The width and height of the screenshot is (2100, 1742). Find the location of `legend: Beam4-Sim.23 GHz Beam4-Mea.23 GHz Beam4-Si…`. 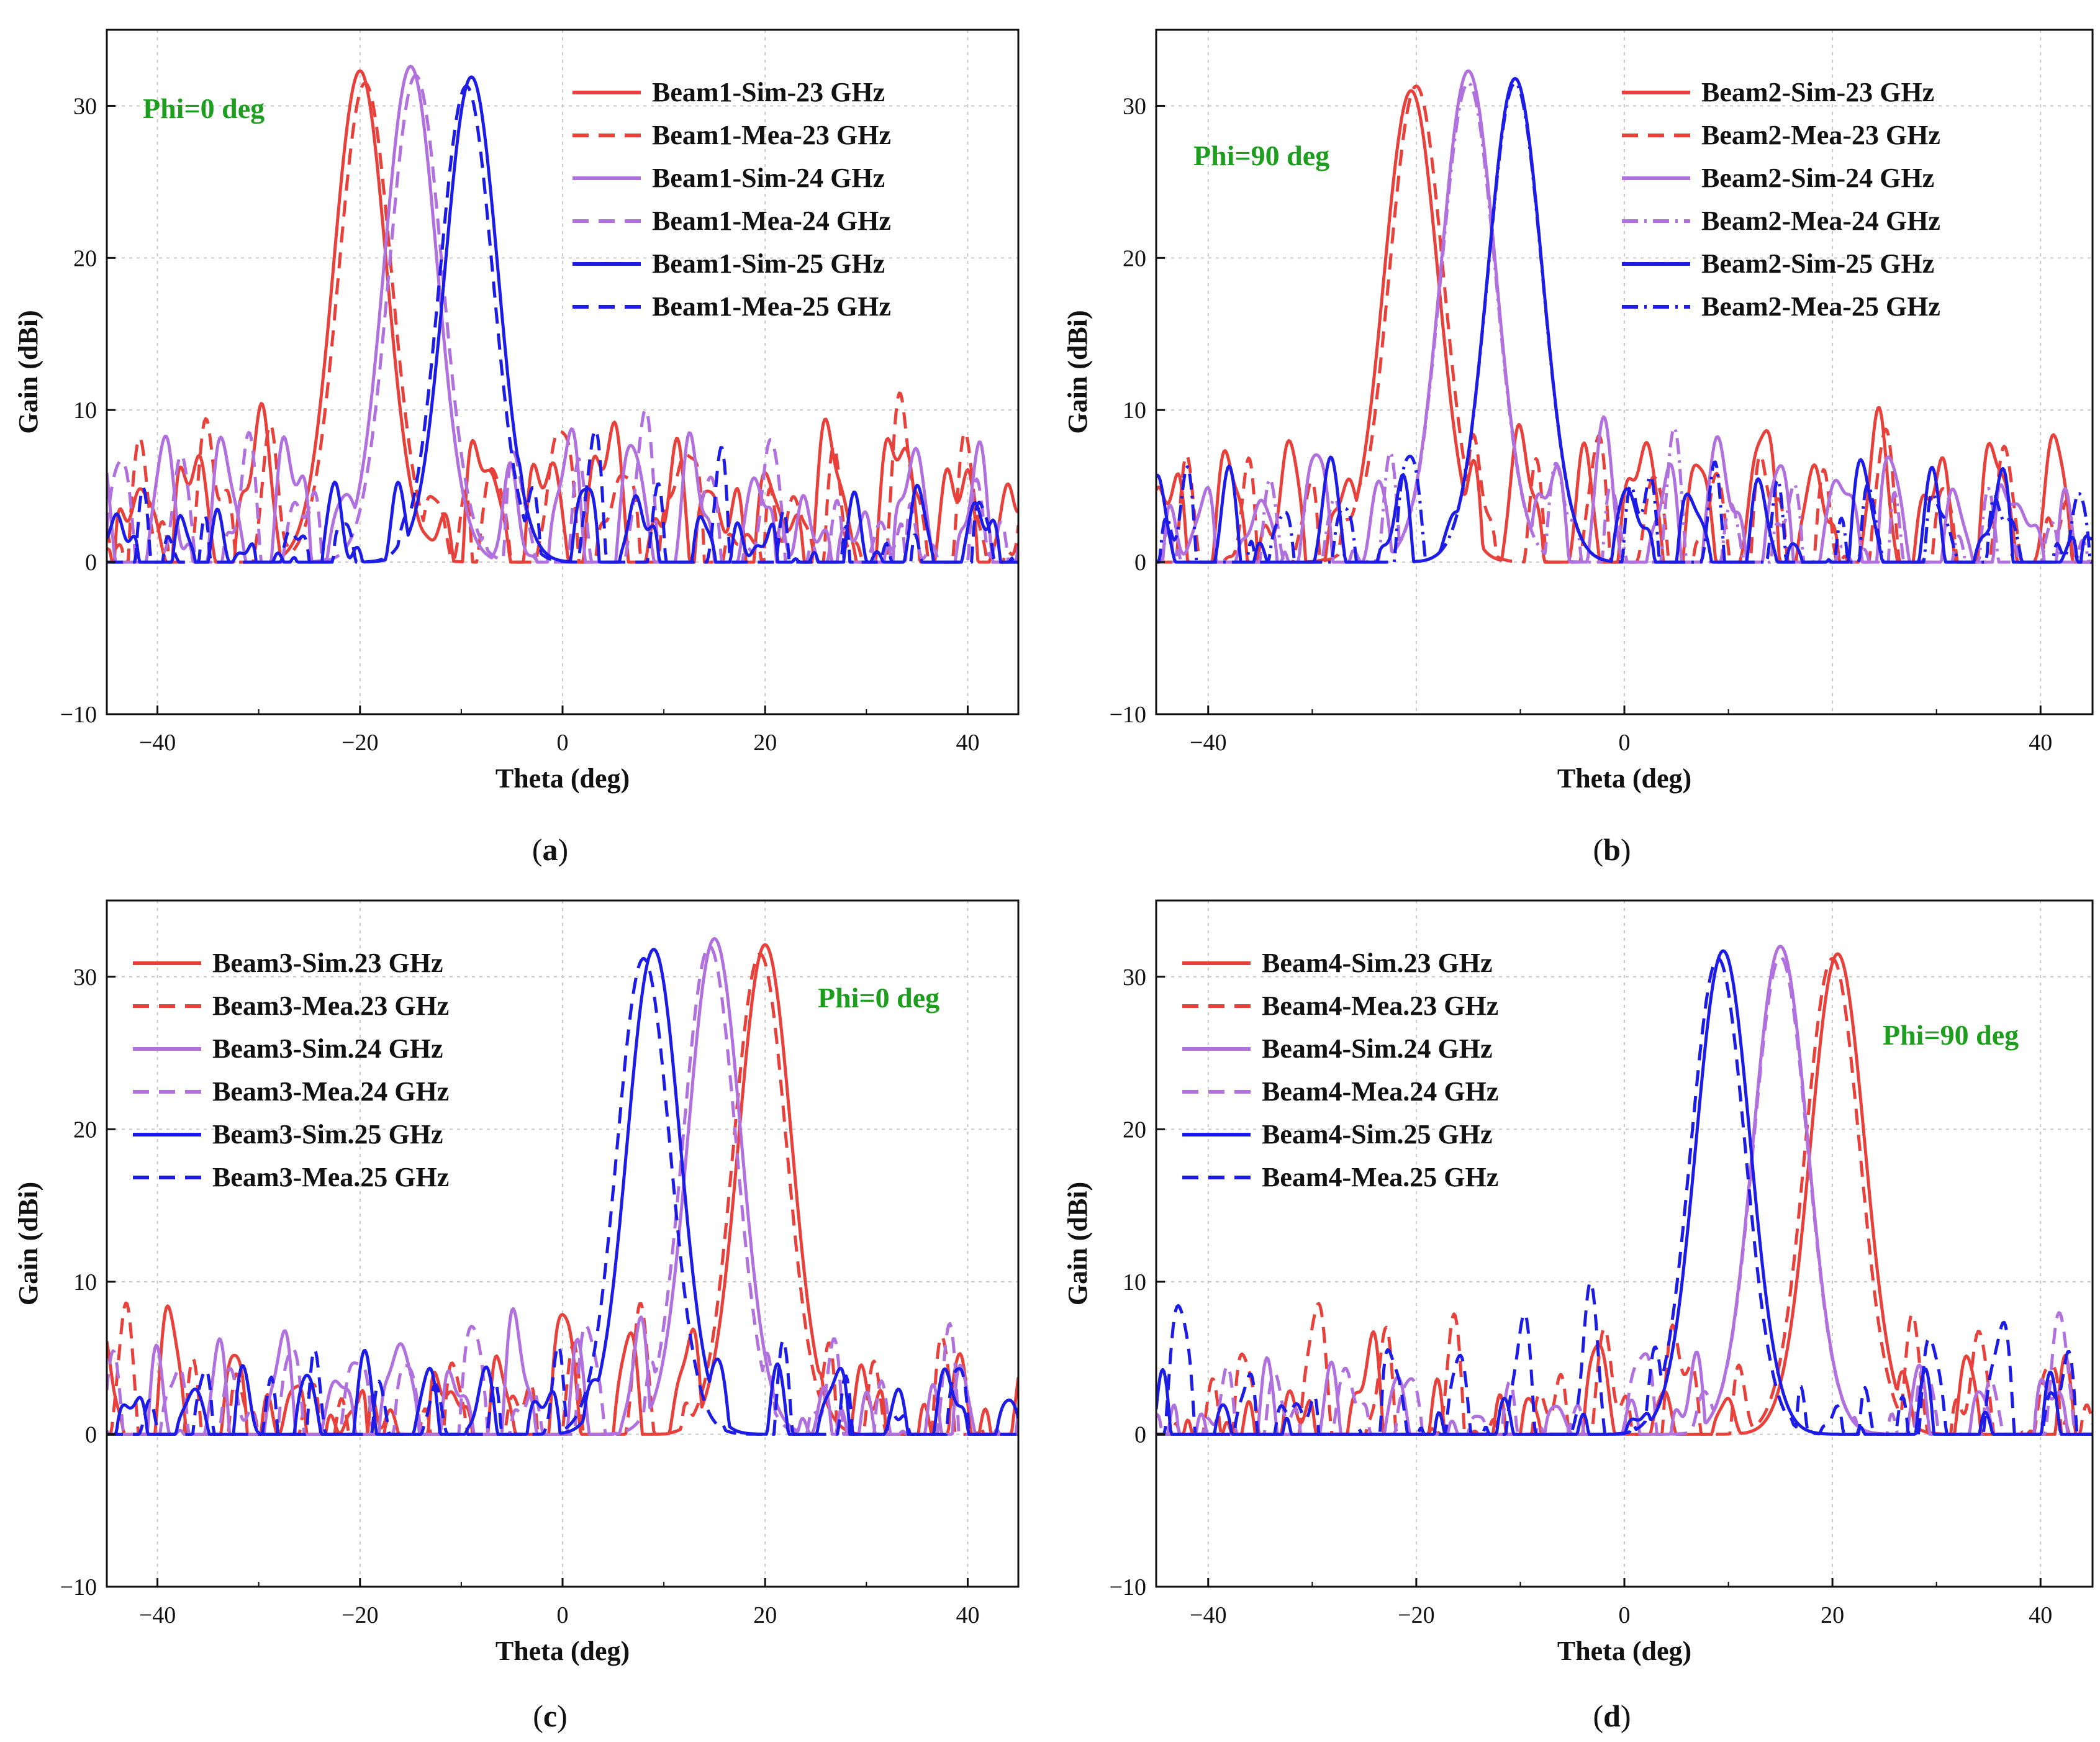

legend: Beam4-Sim.23 GHz Beam4-Mea.23 GHz Beam4-Si… is located at coordinates (1340, 1070).